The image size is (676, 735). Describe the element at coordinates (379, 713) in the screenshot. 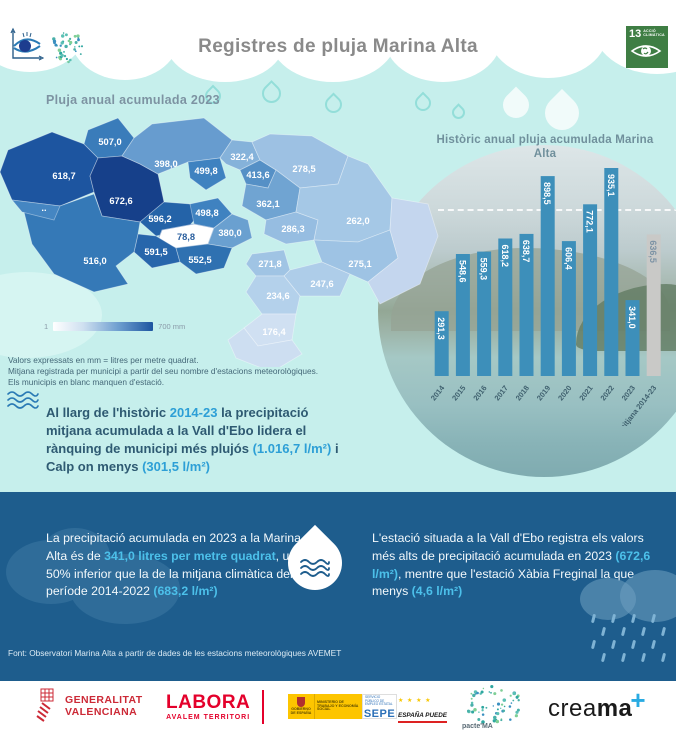

I see `sepe-wordmark: SEPE` at that location.